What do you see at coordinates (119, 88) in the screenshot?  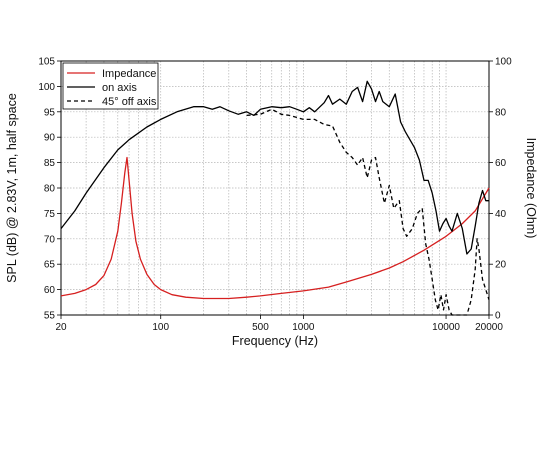 I see `legend-label-on-axis: on axis` at bounding box center [119, 88].